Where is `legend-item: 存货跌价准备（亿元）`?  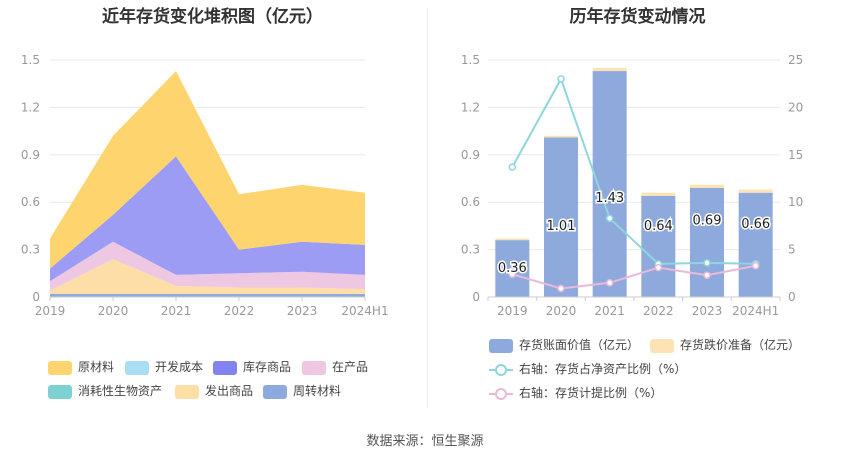 legend-item: 存货跌价准备（亿元） is located at coordinates (725, 345).